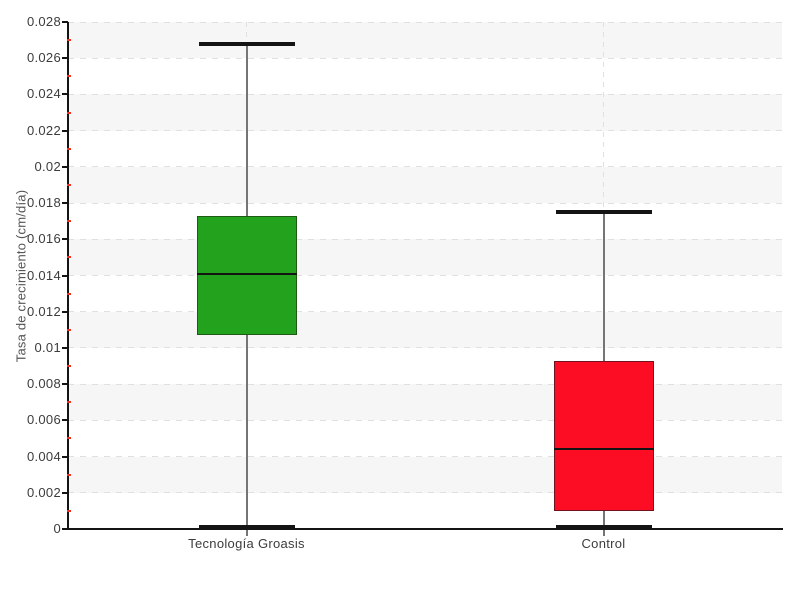 Image resolution: width=800 pixels, height=600 pixels. What do you see at coordinates (43, 311) in the screenshot?
I see `y-tick-label: 0.012` at bounding box center [43, 311].